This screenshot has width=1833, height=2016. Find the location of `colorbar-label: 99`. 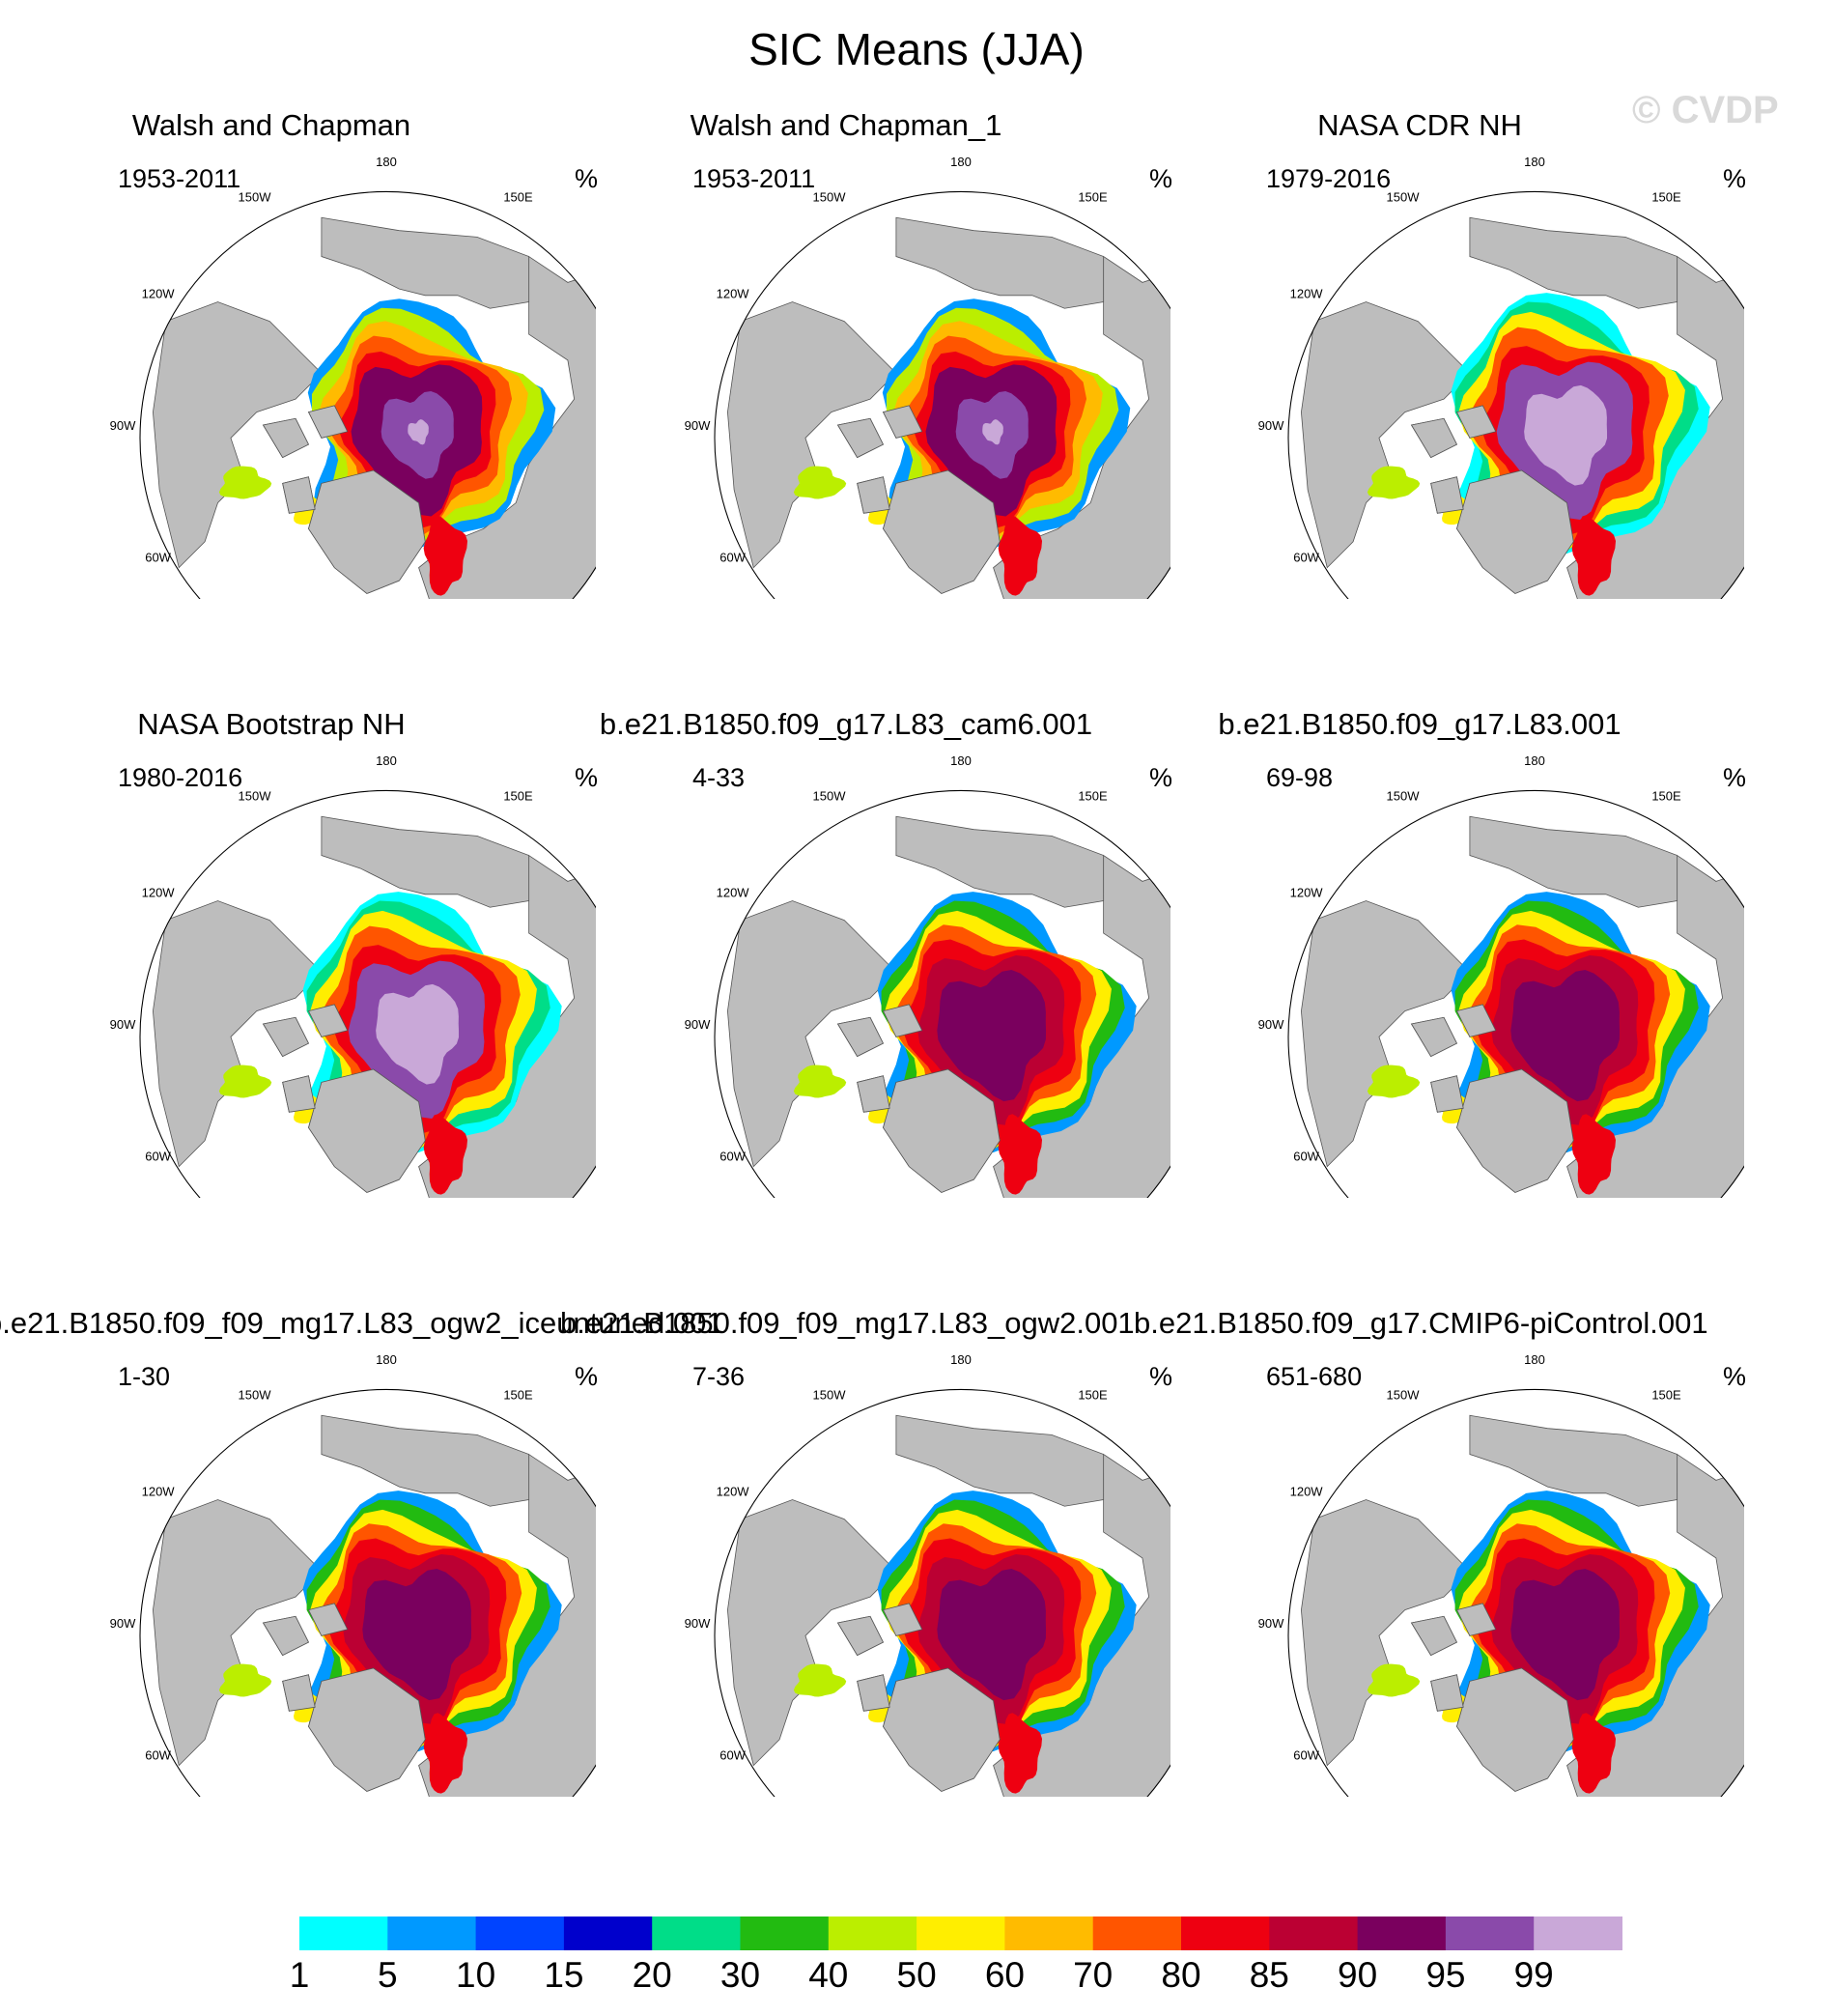

colorbar-label: 99 is located at coordinates (1534, 1975).